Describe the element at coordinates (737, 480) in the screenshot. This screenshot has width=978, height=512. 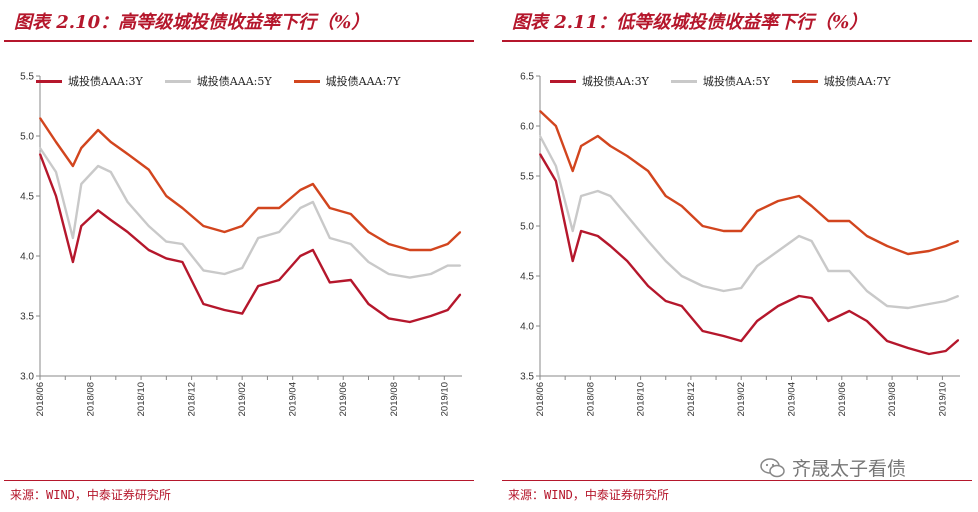
I see `source-divider` at that location.